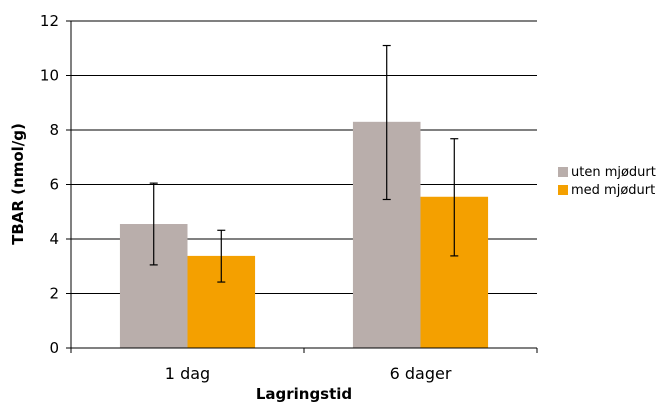  I want to click on y-tick-labels: 0 2 4 6 8 10 12, so click(55, 184).